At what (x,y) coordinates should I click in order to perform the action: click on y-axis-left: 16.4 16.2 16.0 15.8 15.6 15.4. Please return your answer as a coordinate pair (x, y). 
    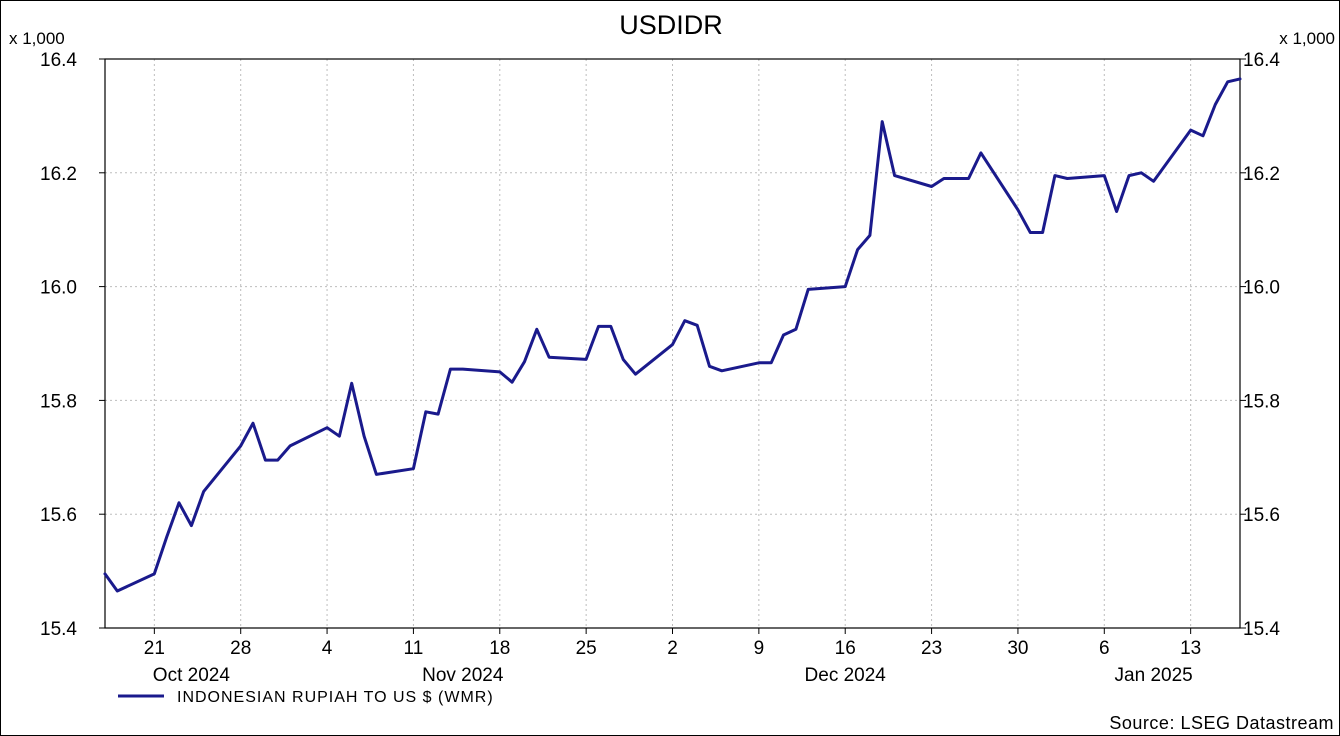
    Looking at the image, I should click on (72, 345).